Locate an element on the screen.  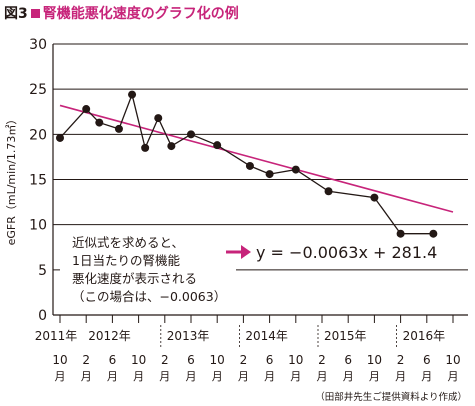
trend-equation: y = −0.0063x + 281.4 is located at coordinates (346, 252).